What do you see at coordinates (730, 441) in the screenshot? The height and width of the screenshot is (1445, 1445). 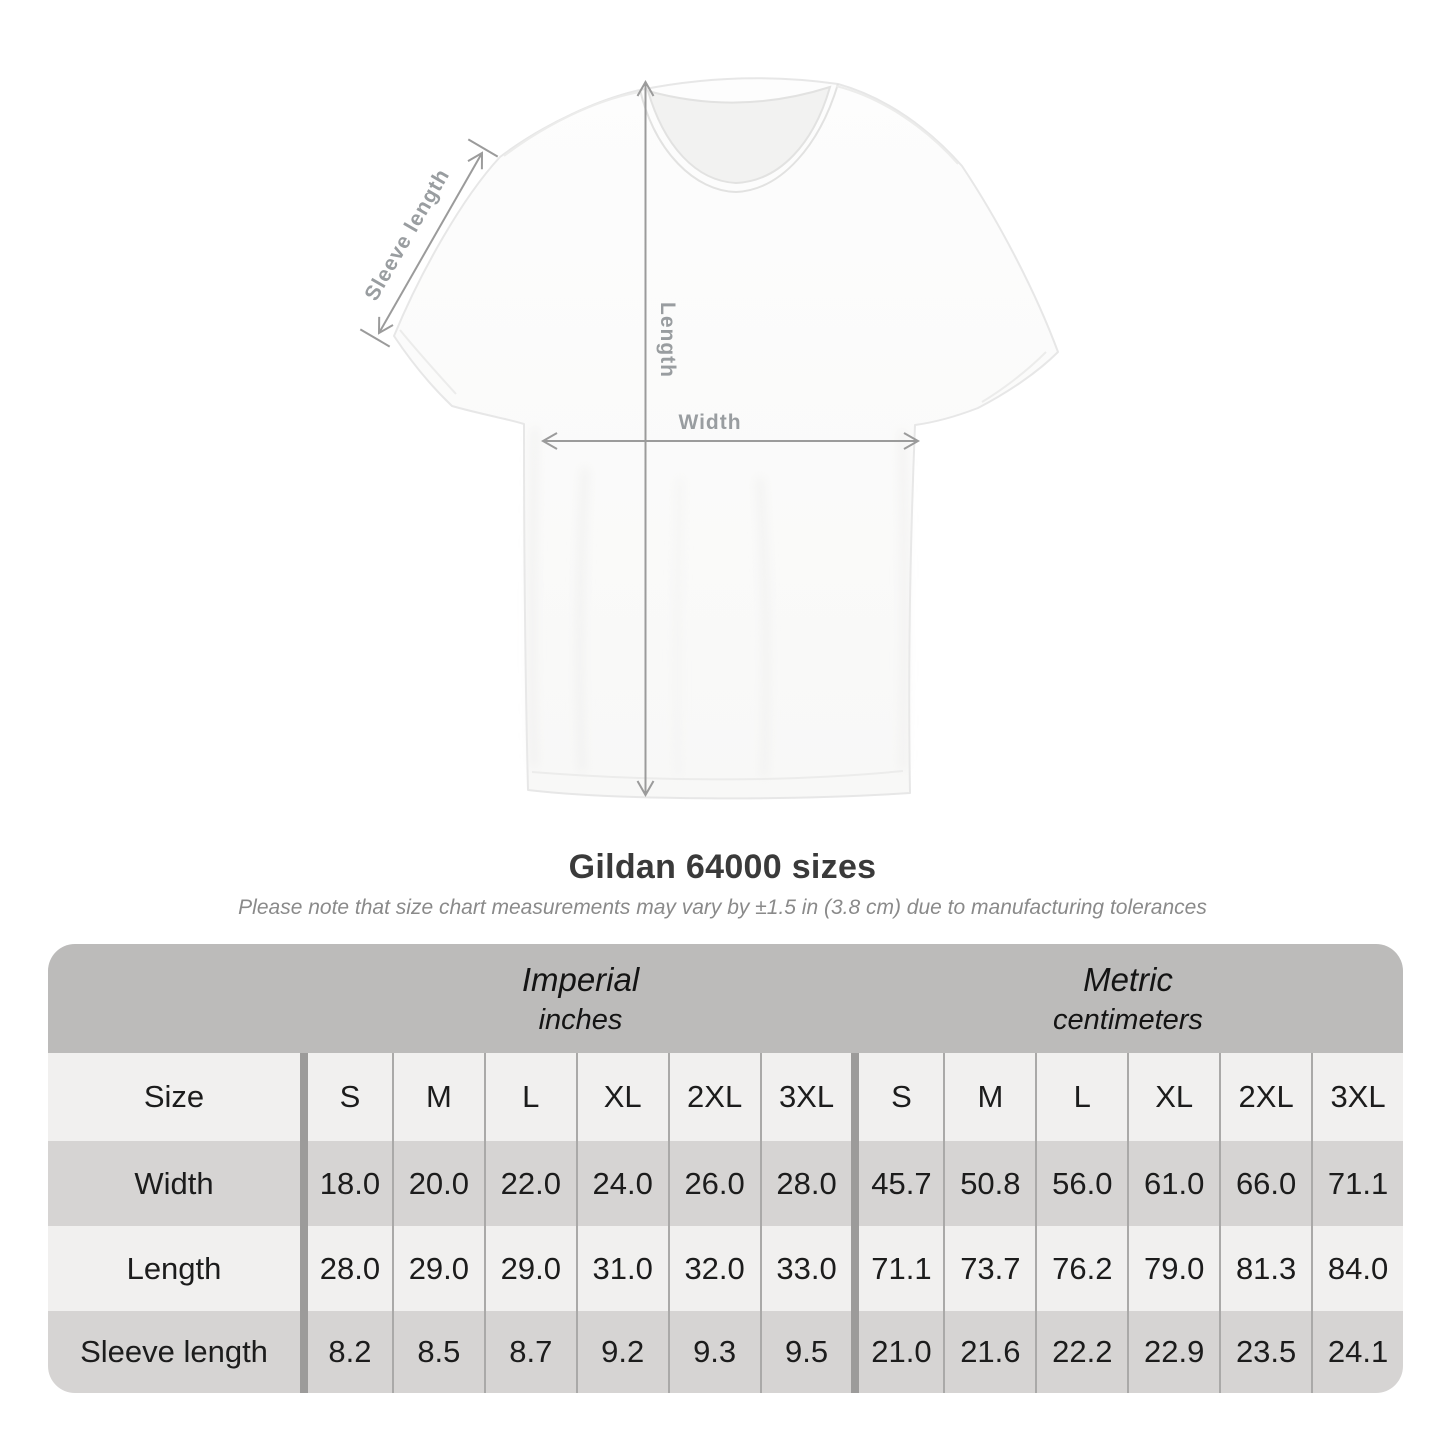 I see `width-arrow` at bounding box center [730, 441].